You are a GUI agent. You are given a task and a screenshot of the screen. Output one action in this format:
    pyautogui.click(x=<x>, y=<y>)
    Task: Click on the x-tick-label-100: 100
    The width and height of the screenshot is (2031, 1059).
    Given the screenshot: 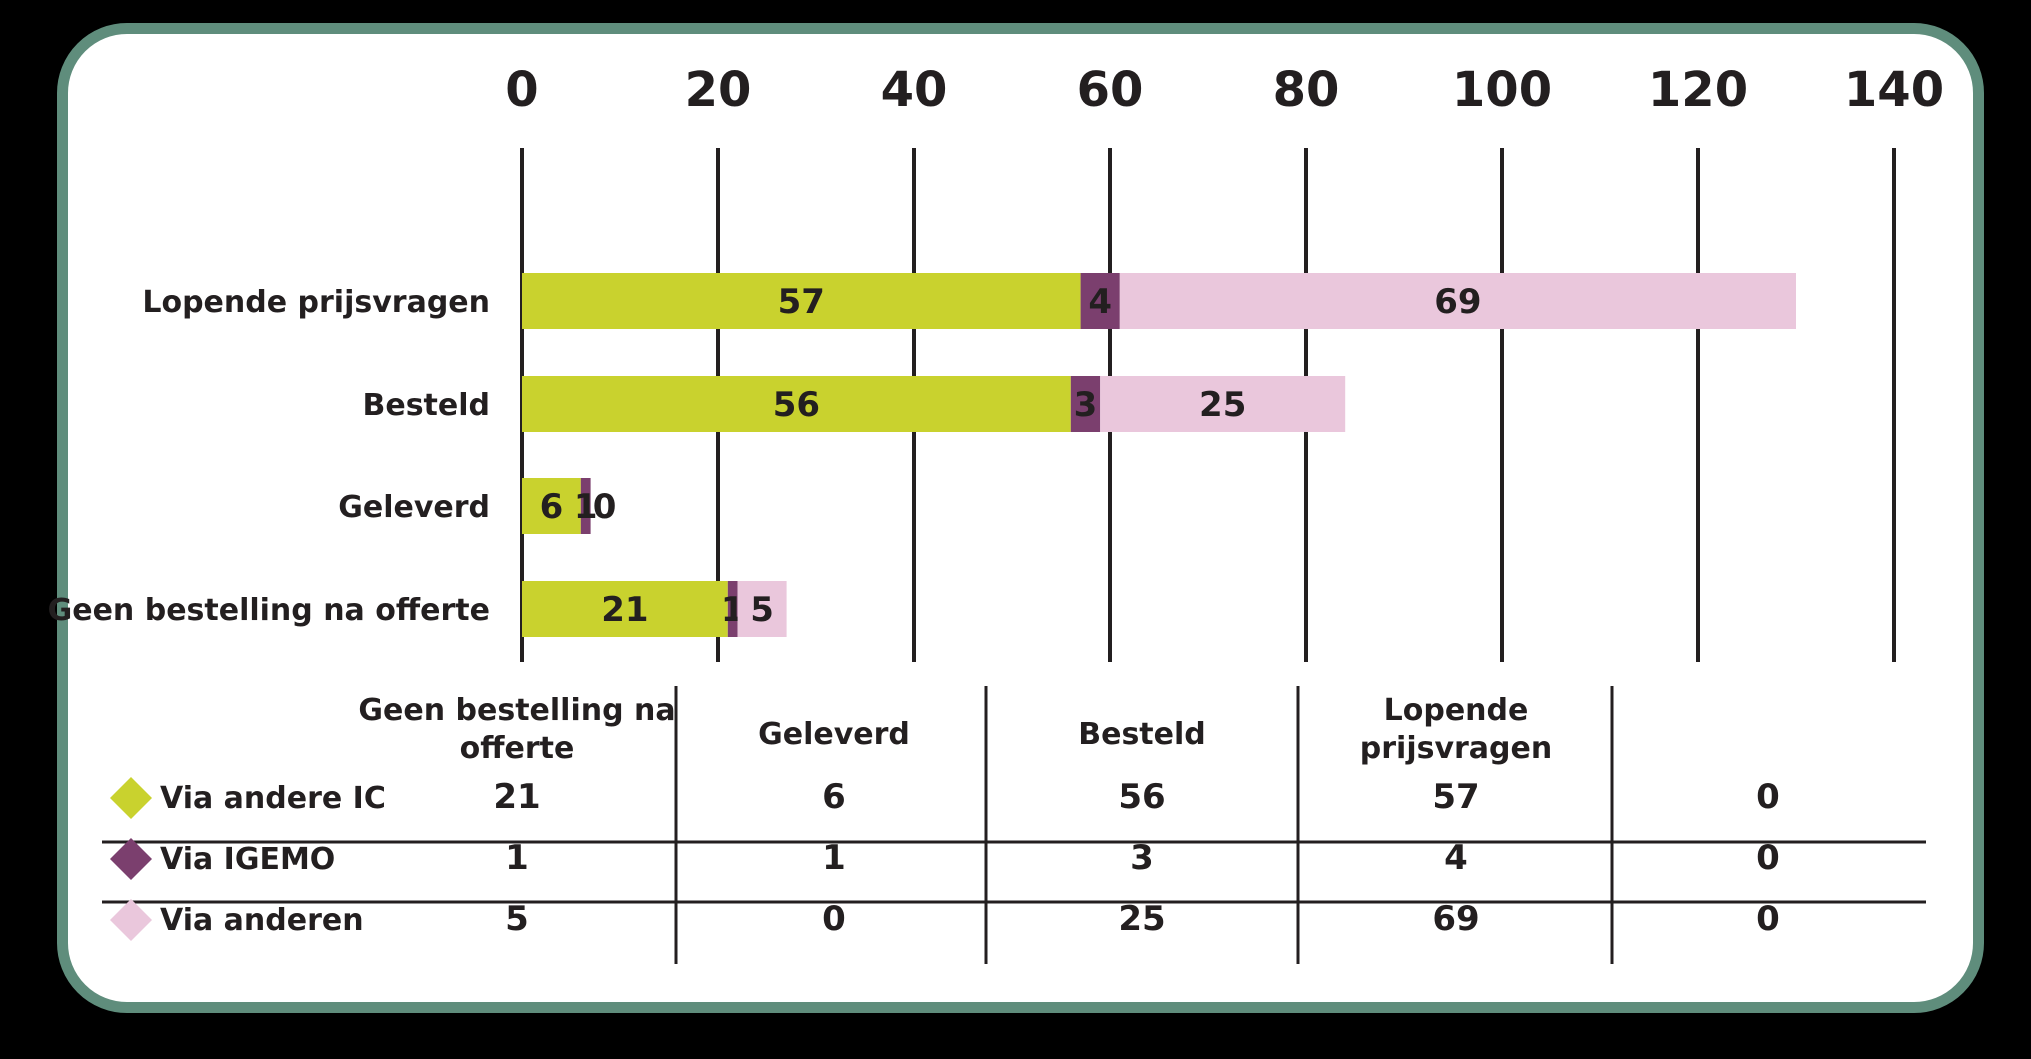 What is the action you would take?
    pyautogui.click(x=1502, y=90)
    